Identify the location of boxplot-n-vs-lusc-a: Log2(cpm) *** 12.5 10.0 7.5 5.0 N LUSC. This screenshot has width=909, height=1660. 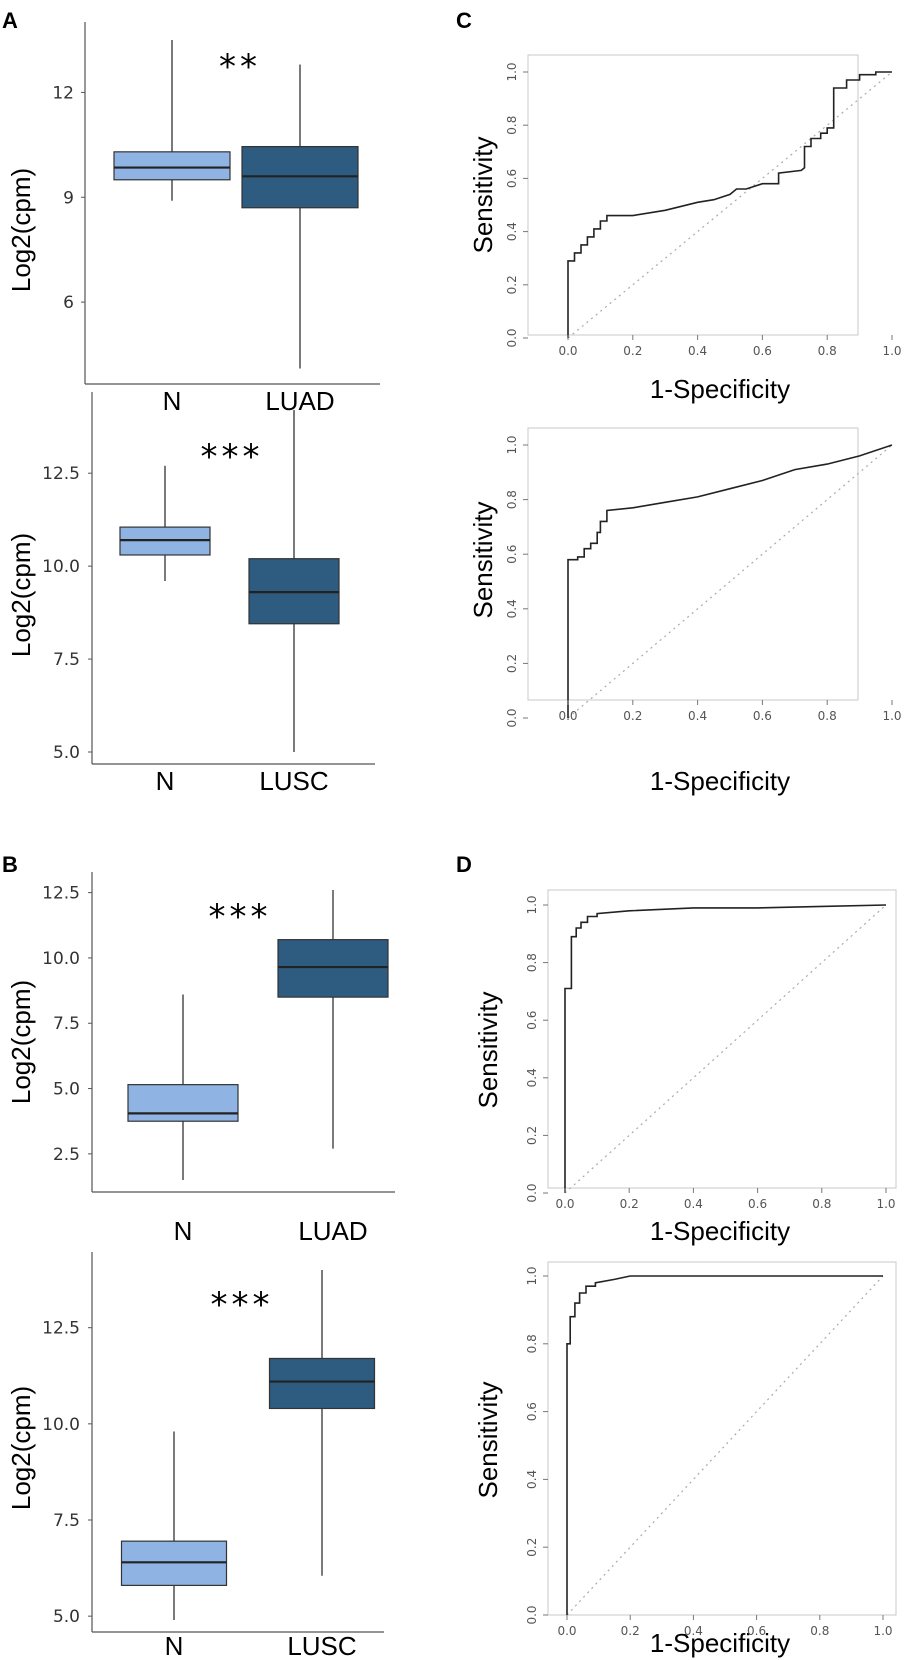
(190, 594).